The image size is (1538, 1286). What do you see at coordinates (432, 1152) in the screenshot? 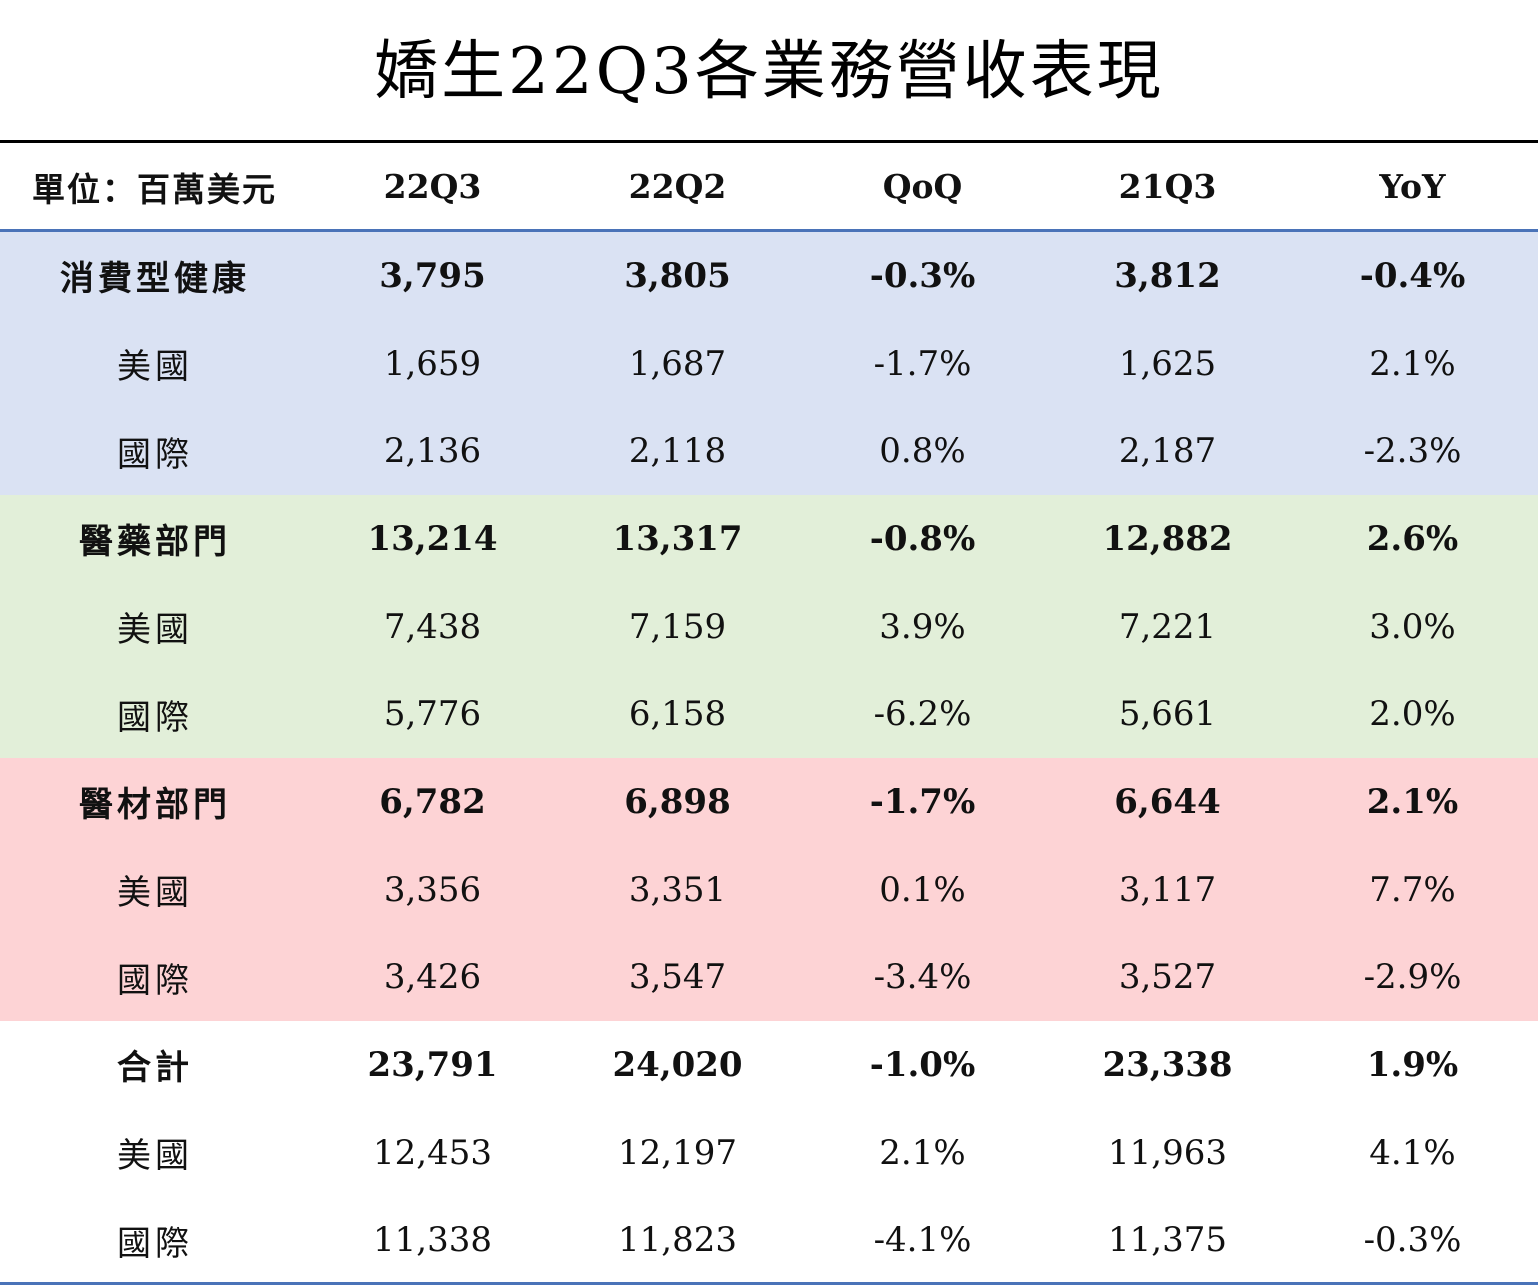
I see `value-22q3: 12,453` at bounding box center [432, 1152].